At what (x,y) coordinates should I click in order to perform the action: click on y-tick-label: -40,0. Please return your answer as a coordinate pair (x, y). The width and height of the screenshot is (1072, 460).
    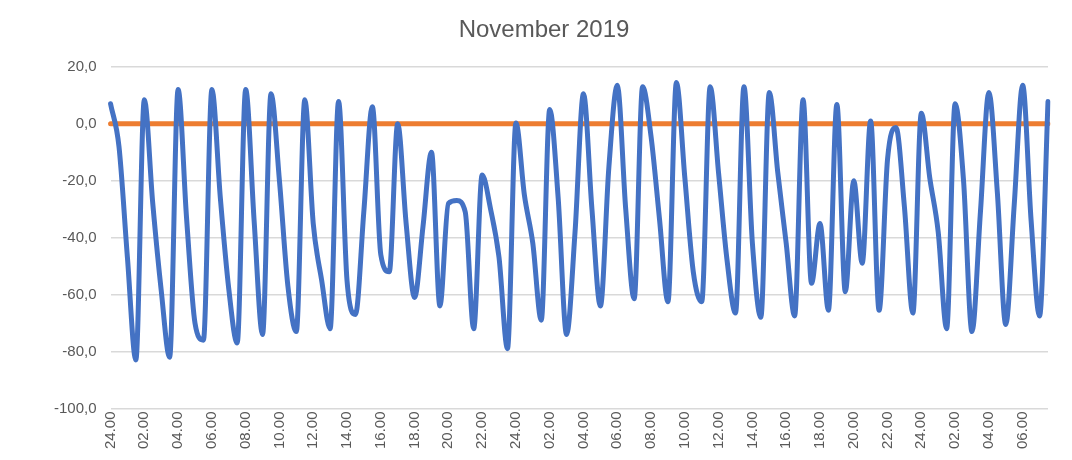
    Looking at the image, I should click on (79, 236).